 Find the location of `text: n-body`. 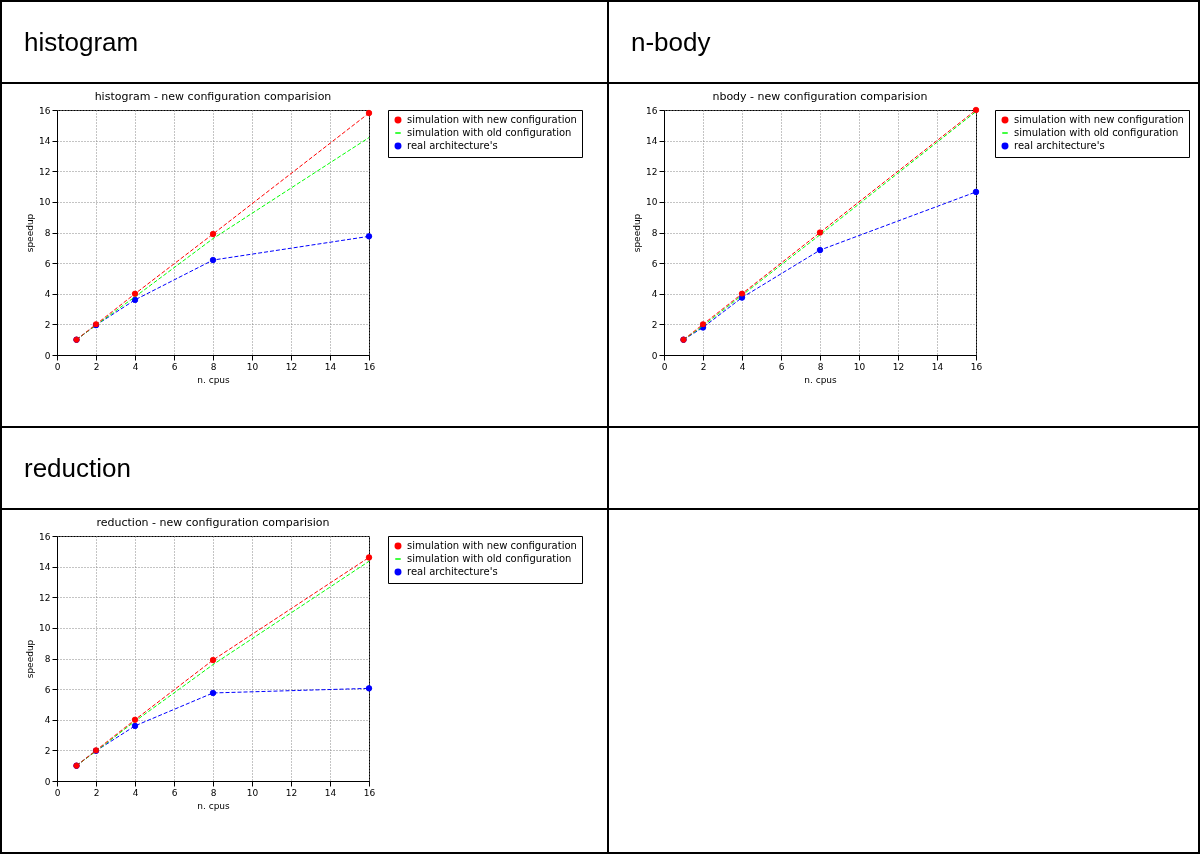

text: n-body is located at coordinates (903, 42).